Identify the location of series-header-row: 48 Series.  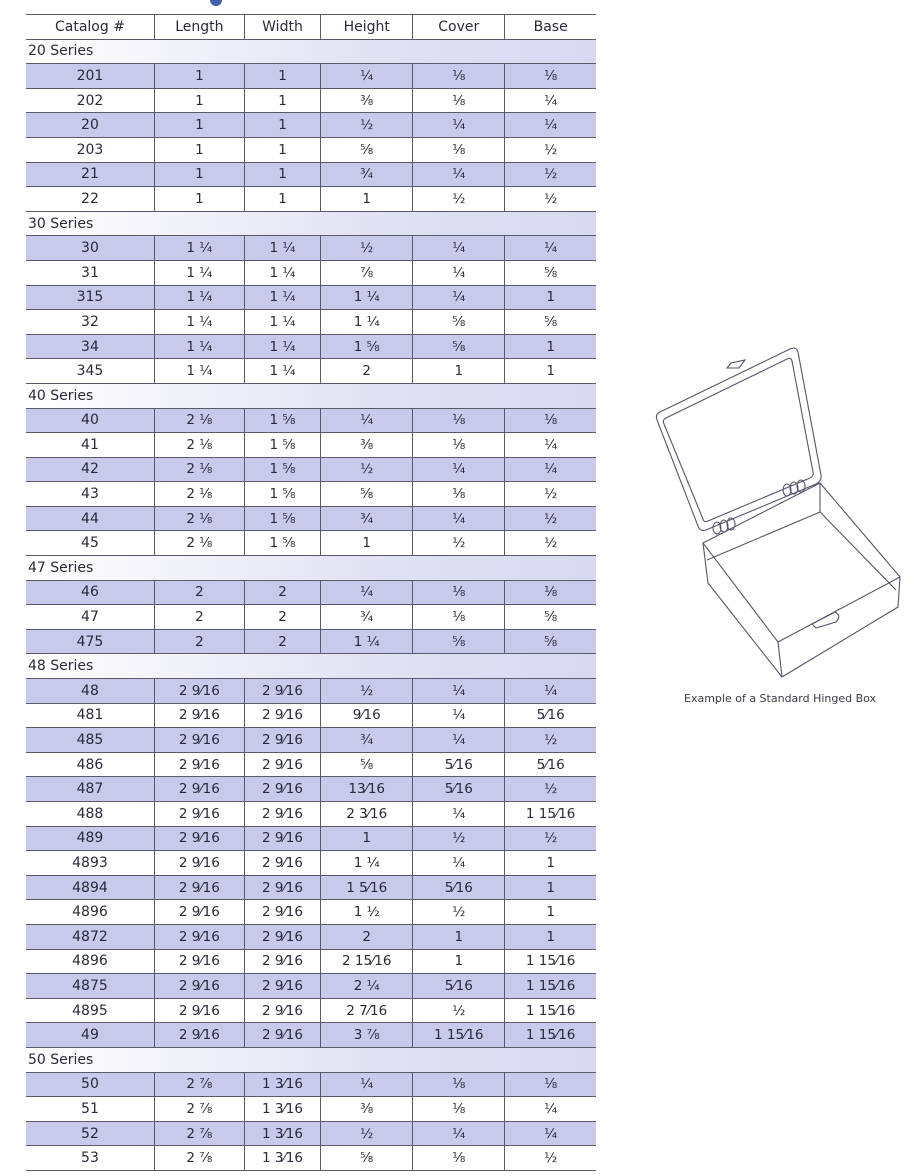
(311, 666).